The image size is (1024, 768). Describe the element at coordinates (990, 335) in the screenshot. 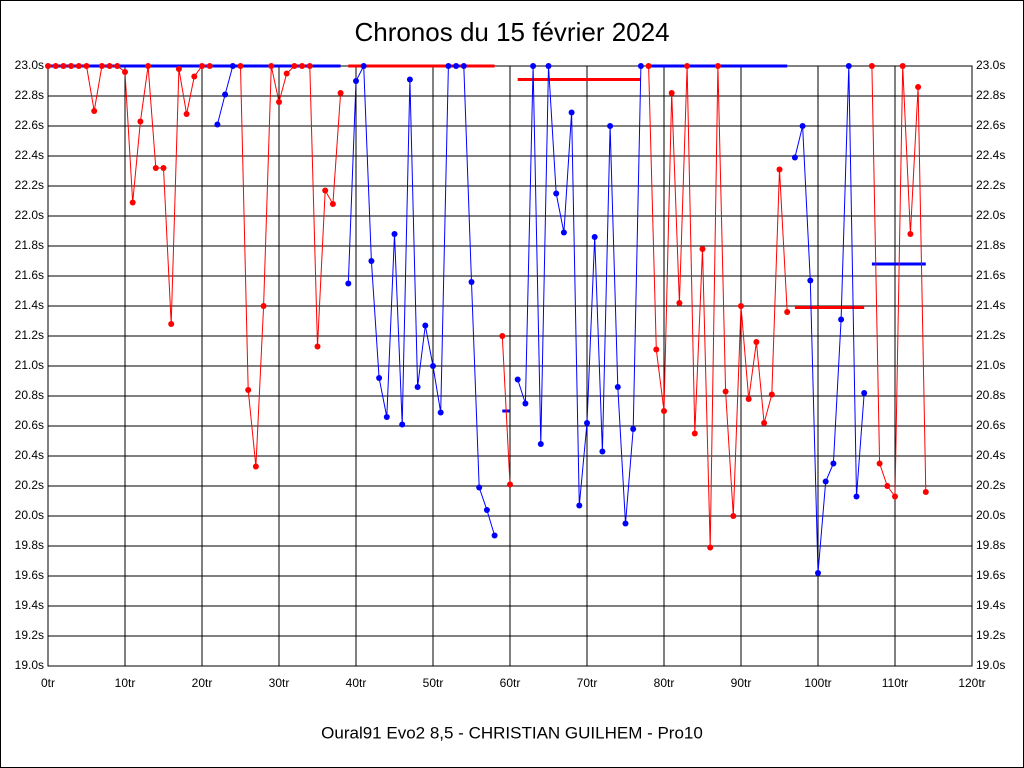

I see `y-tick-label-right: 21.2s` at that location.